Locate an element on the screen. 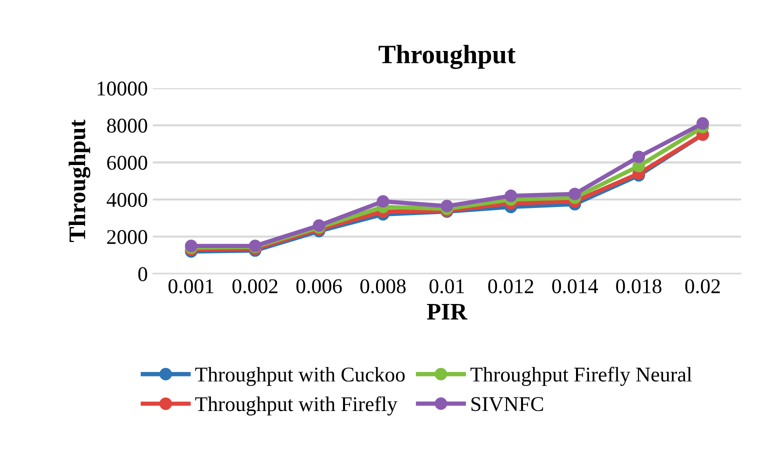 The height and width of the screenshot is (464, 764). x-tick-label: 0.002 is located at coordinates (255, 286).